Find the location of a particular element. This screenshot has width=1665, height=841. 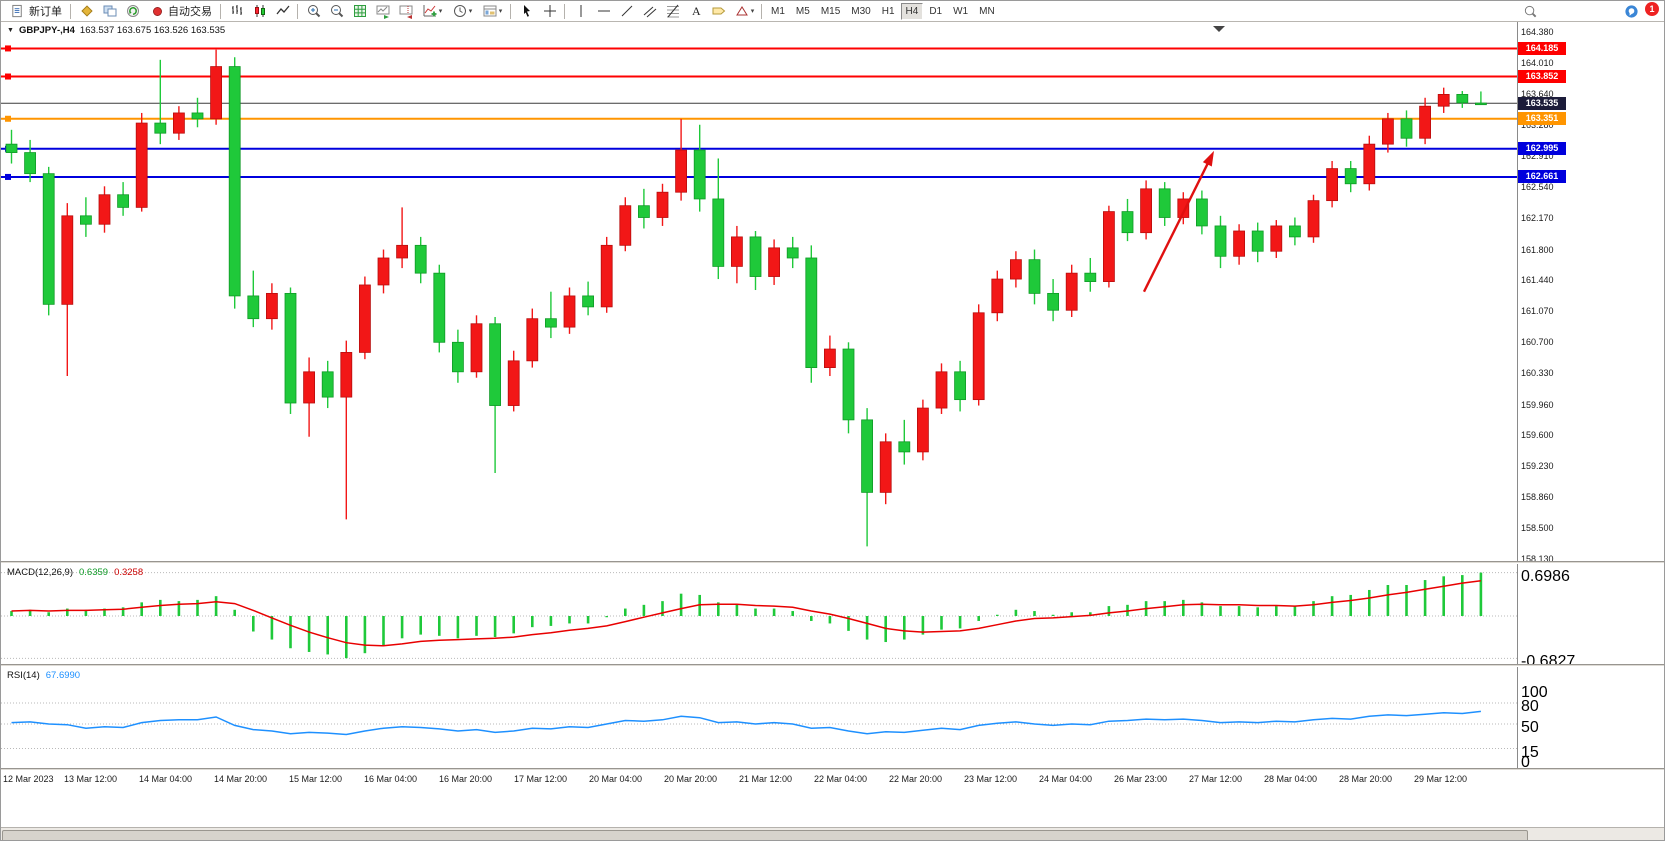

auto-trading-label: 自动交易 is located at coordinates (190, 12).